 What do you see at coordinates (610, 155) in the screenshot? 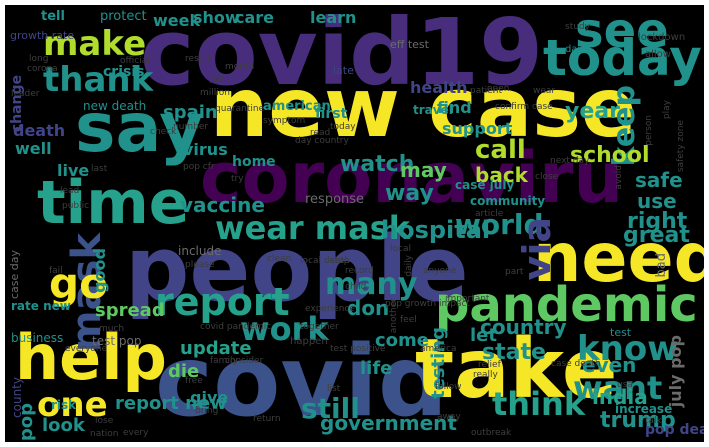
I see `word-school: school` at bounding box center [610, 155].